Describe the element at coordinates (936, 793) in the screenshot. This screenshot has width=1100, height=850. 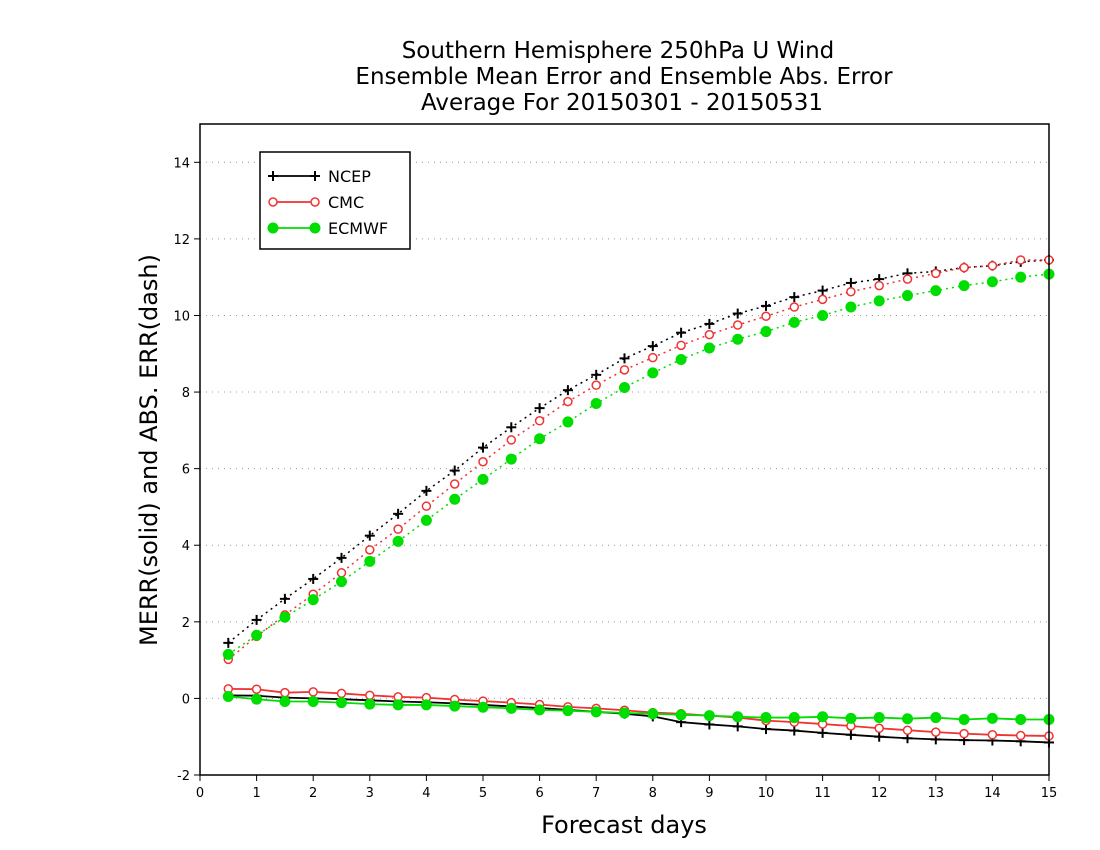
I see `x-tick-label: 13` at that location.